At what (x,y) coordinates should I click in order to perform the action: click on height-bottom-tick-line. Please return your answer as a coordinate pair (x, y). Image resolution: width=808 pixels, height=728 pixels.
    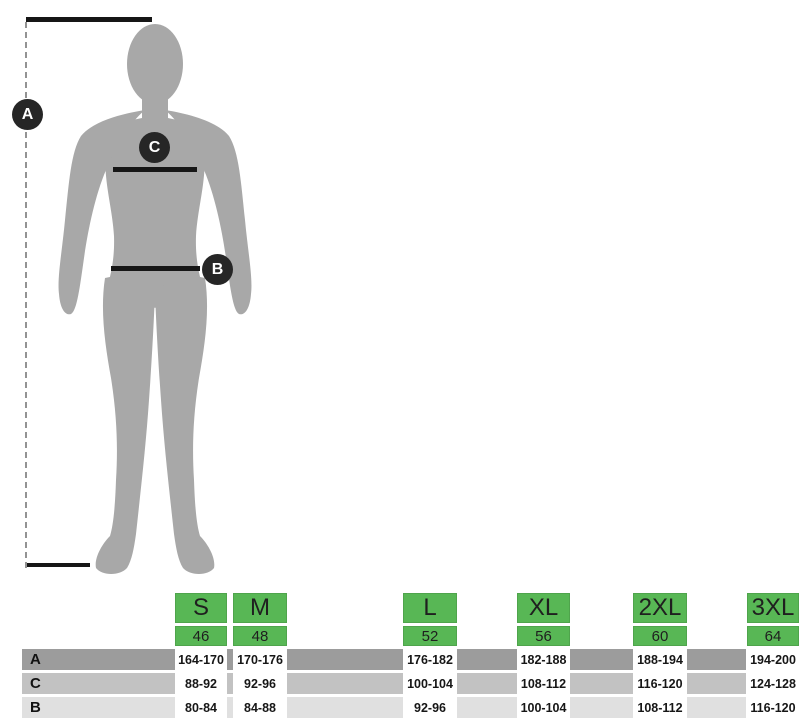
    Looking at the image, I should click on (58, 565).